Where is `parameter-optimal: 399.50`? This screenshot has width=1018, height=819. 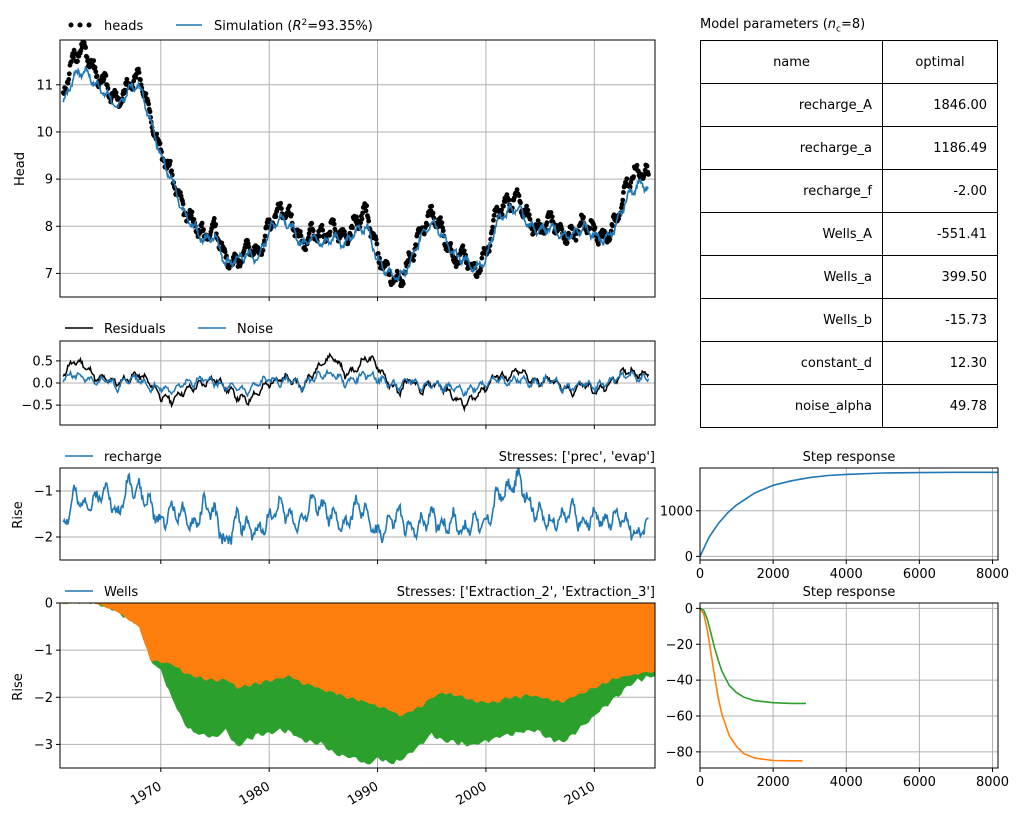 parameter-optimal: 399.50 is located at coordinates (940, 277).